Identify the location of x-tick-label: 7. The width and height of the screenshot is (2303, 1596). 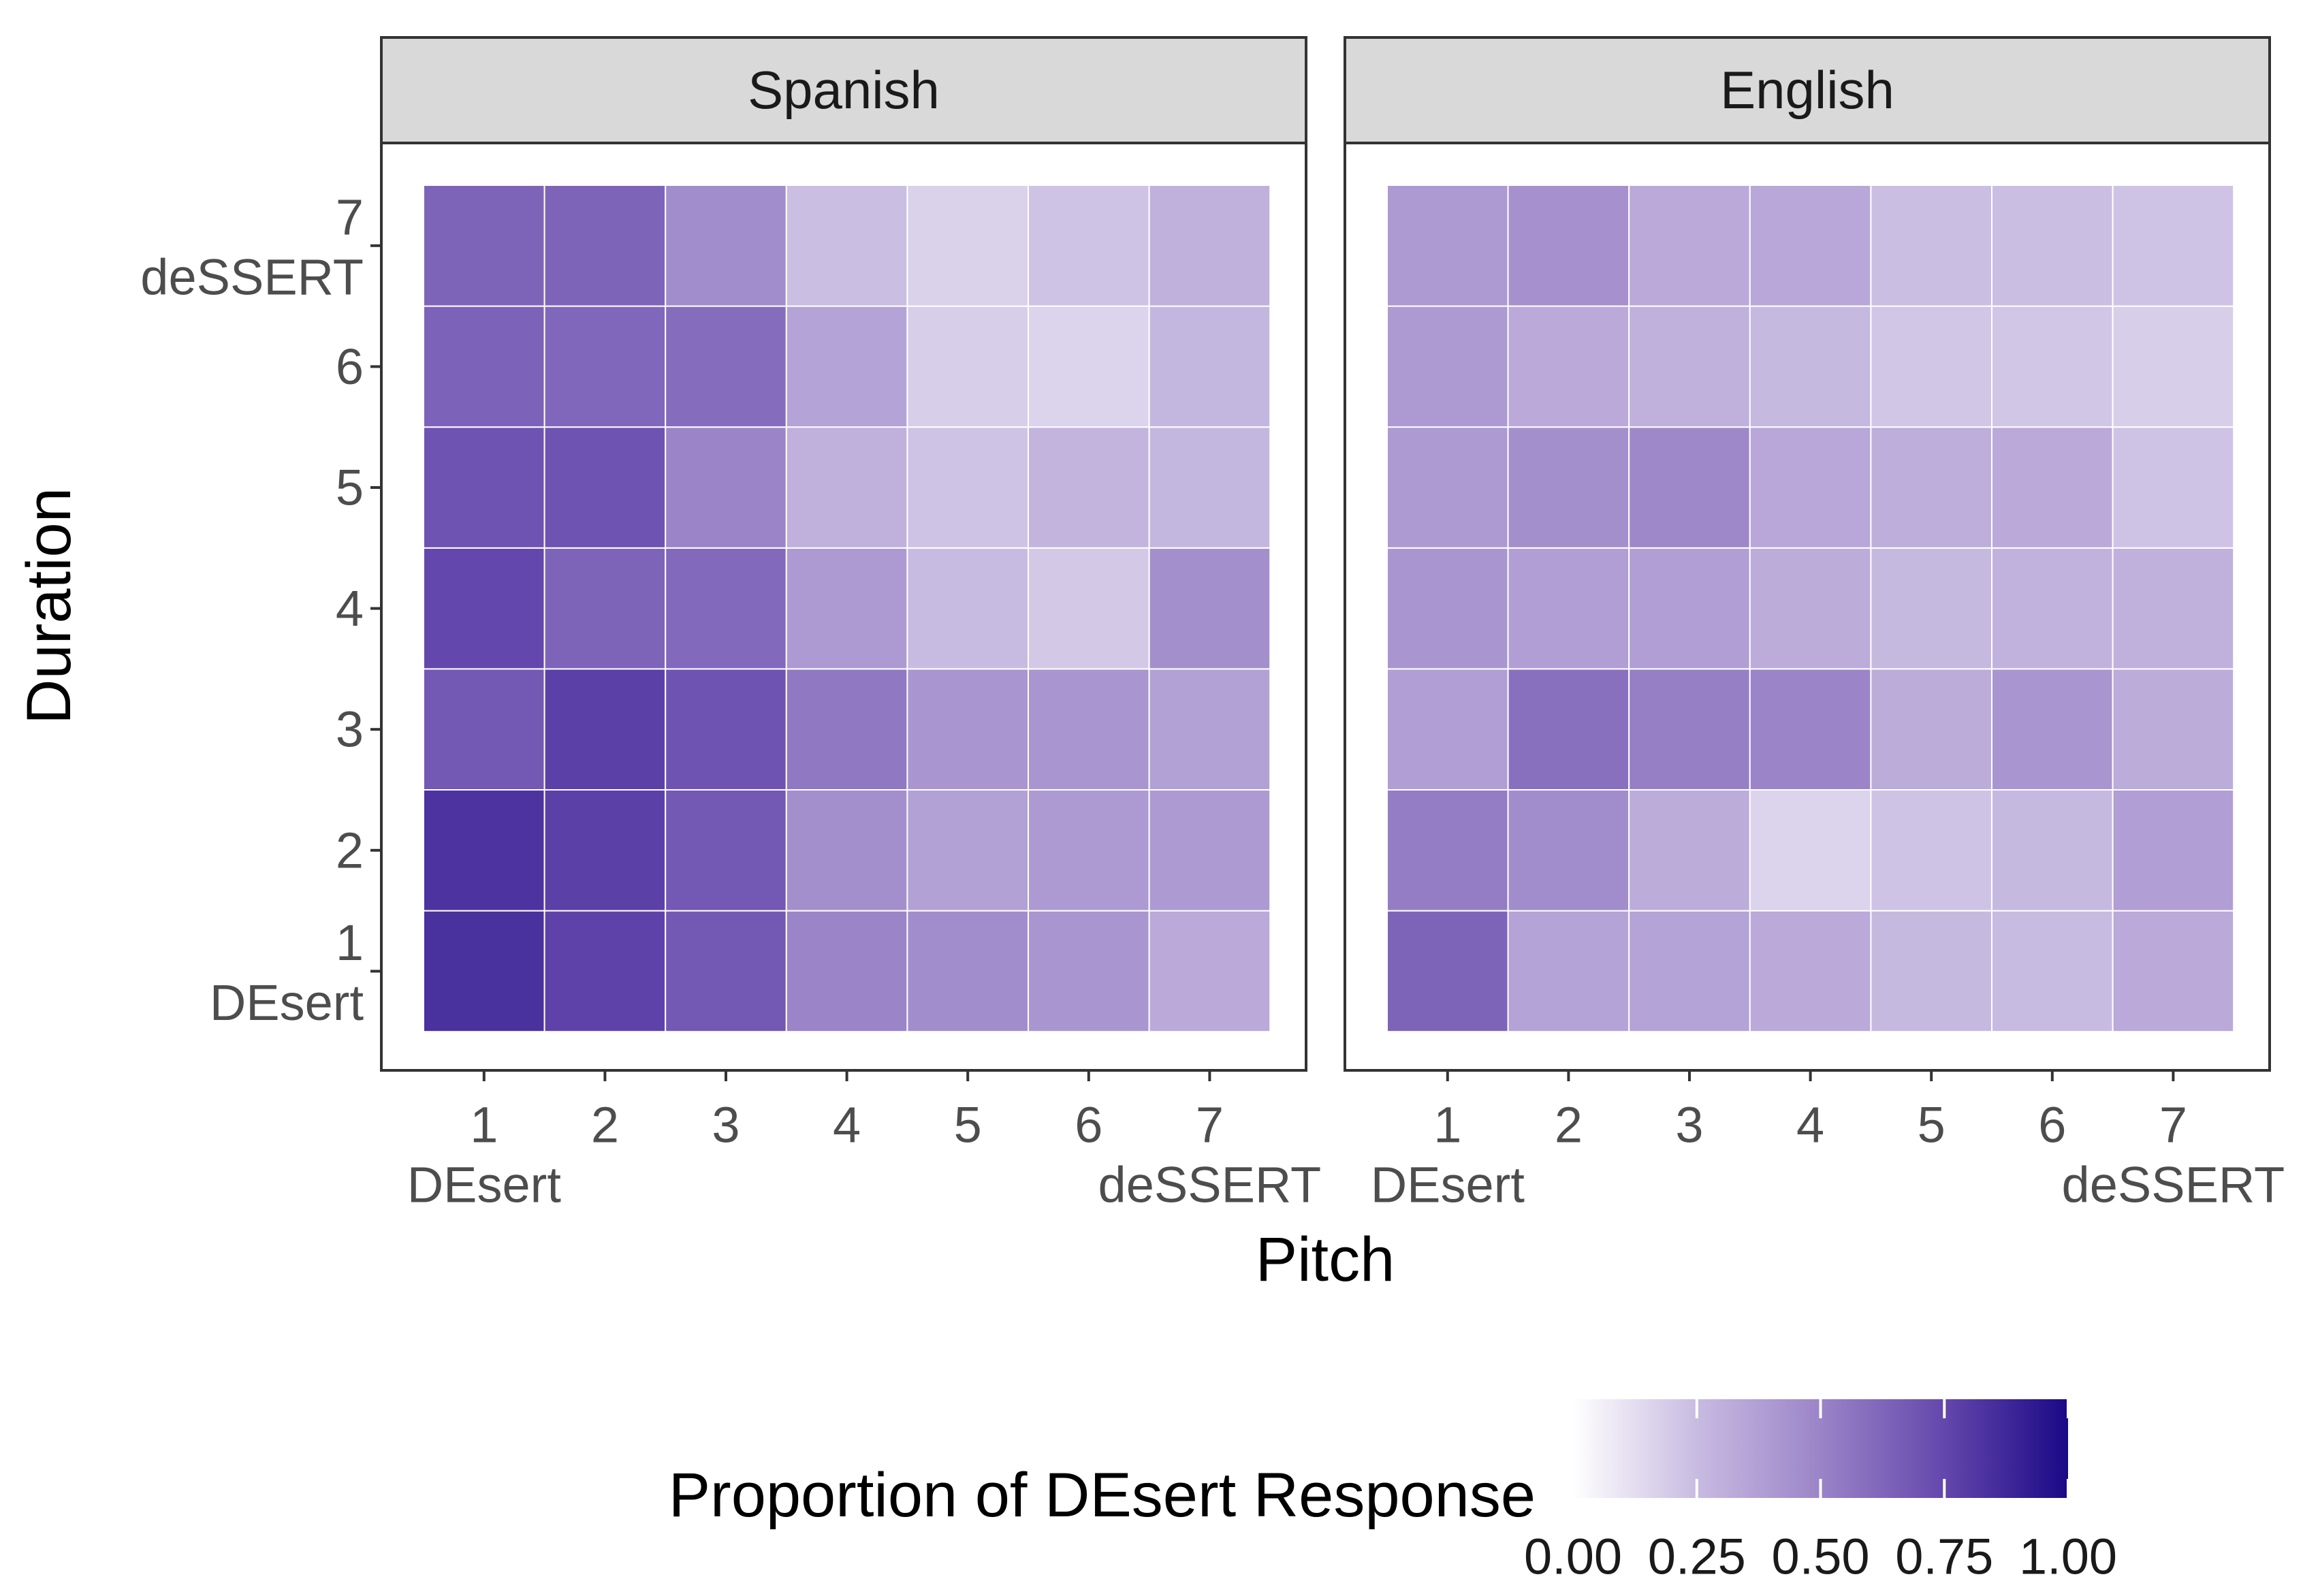
(1210, 1125).